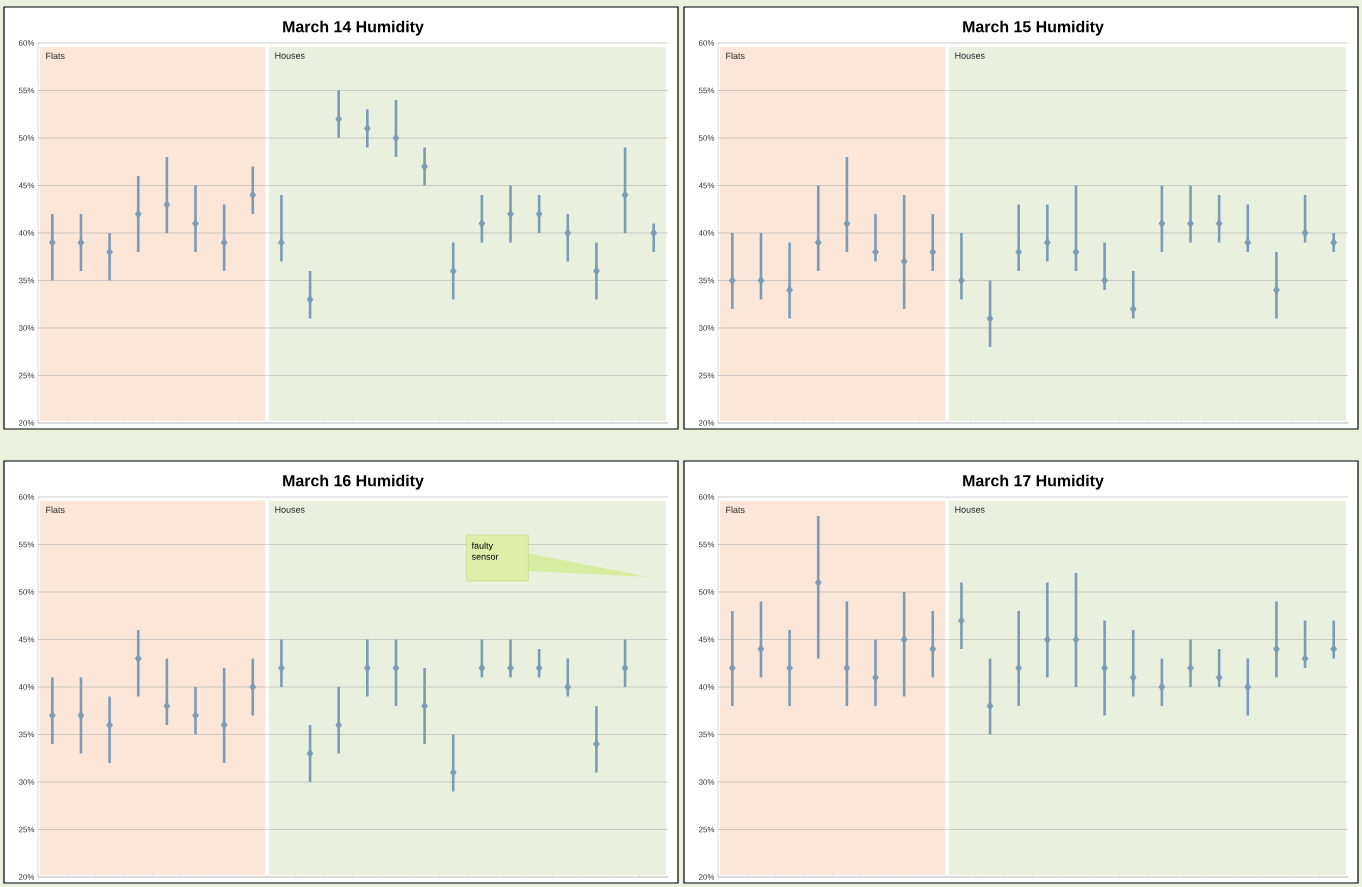 The image size is (1362, 887). I want to click on chart-title: March 16 Humidity, so click(353, 482).